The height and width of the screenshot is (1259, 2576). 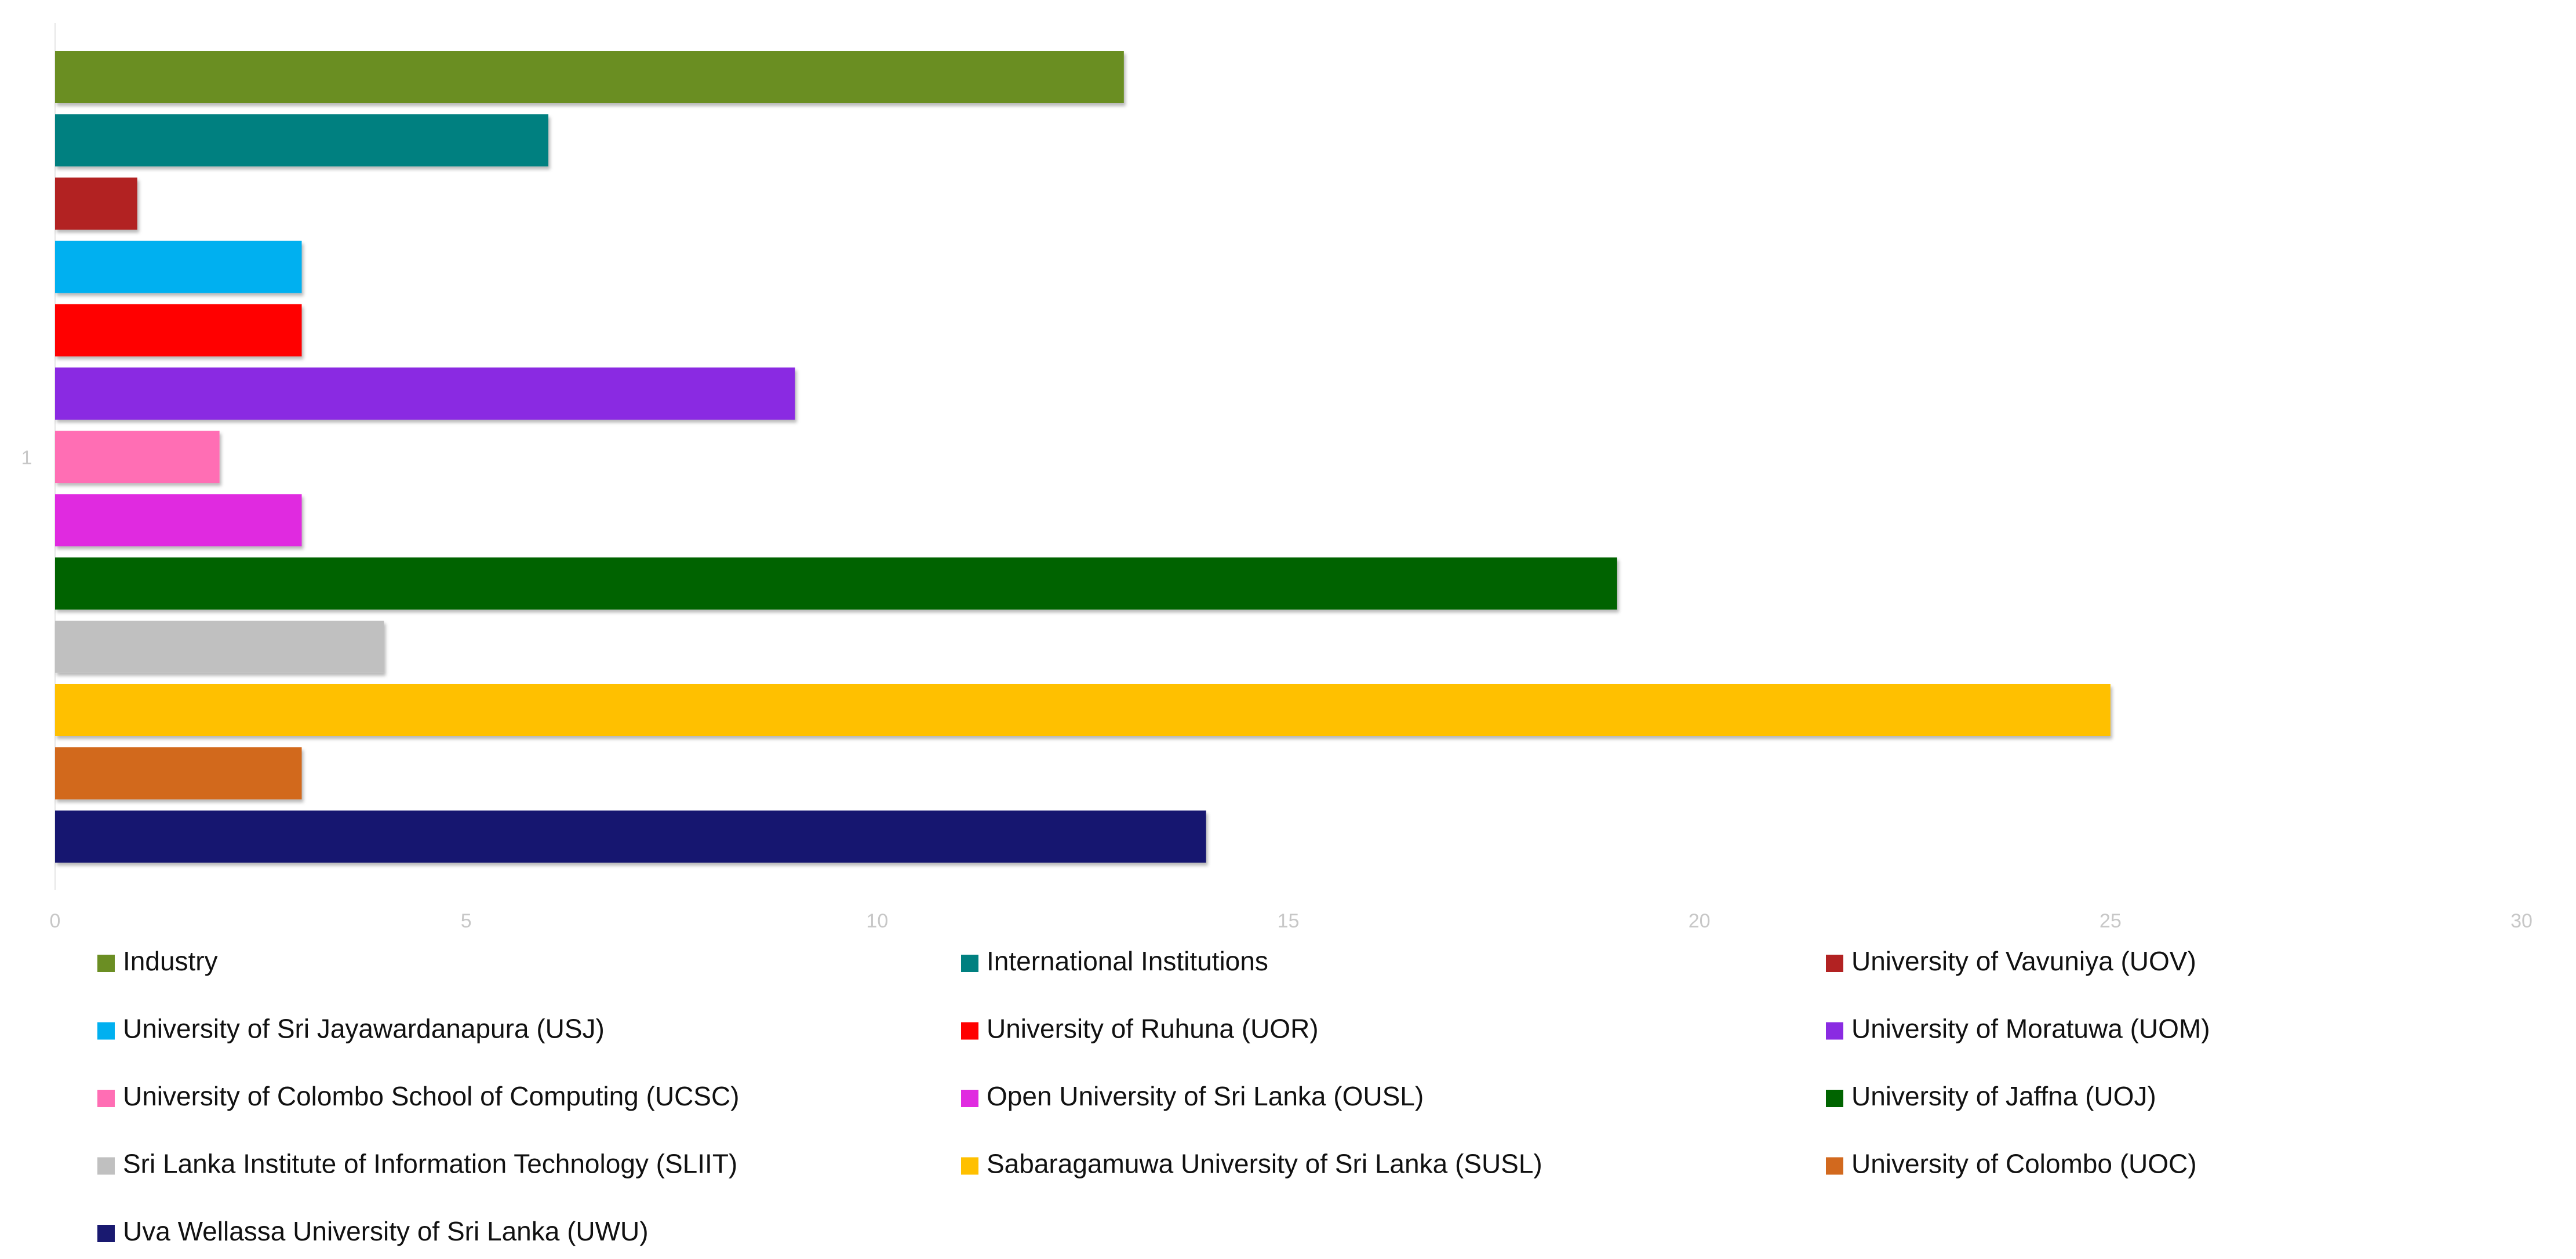 I want to click on x-tick-label: 25, so click(x=2111, y=921).